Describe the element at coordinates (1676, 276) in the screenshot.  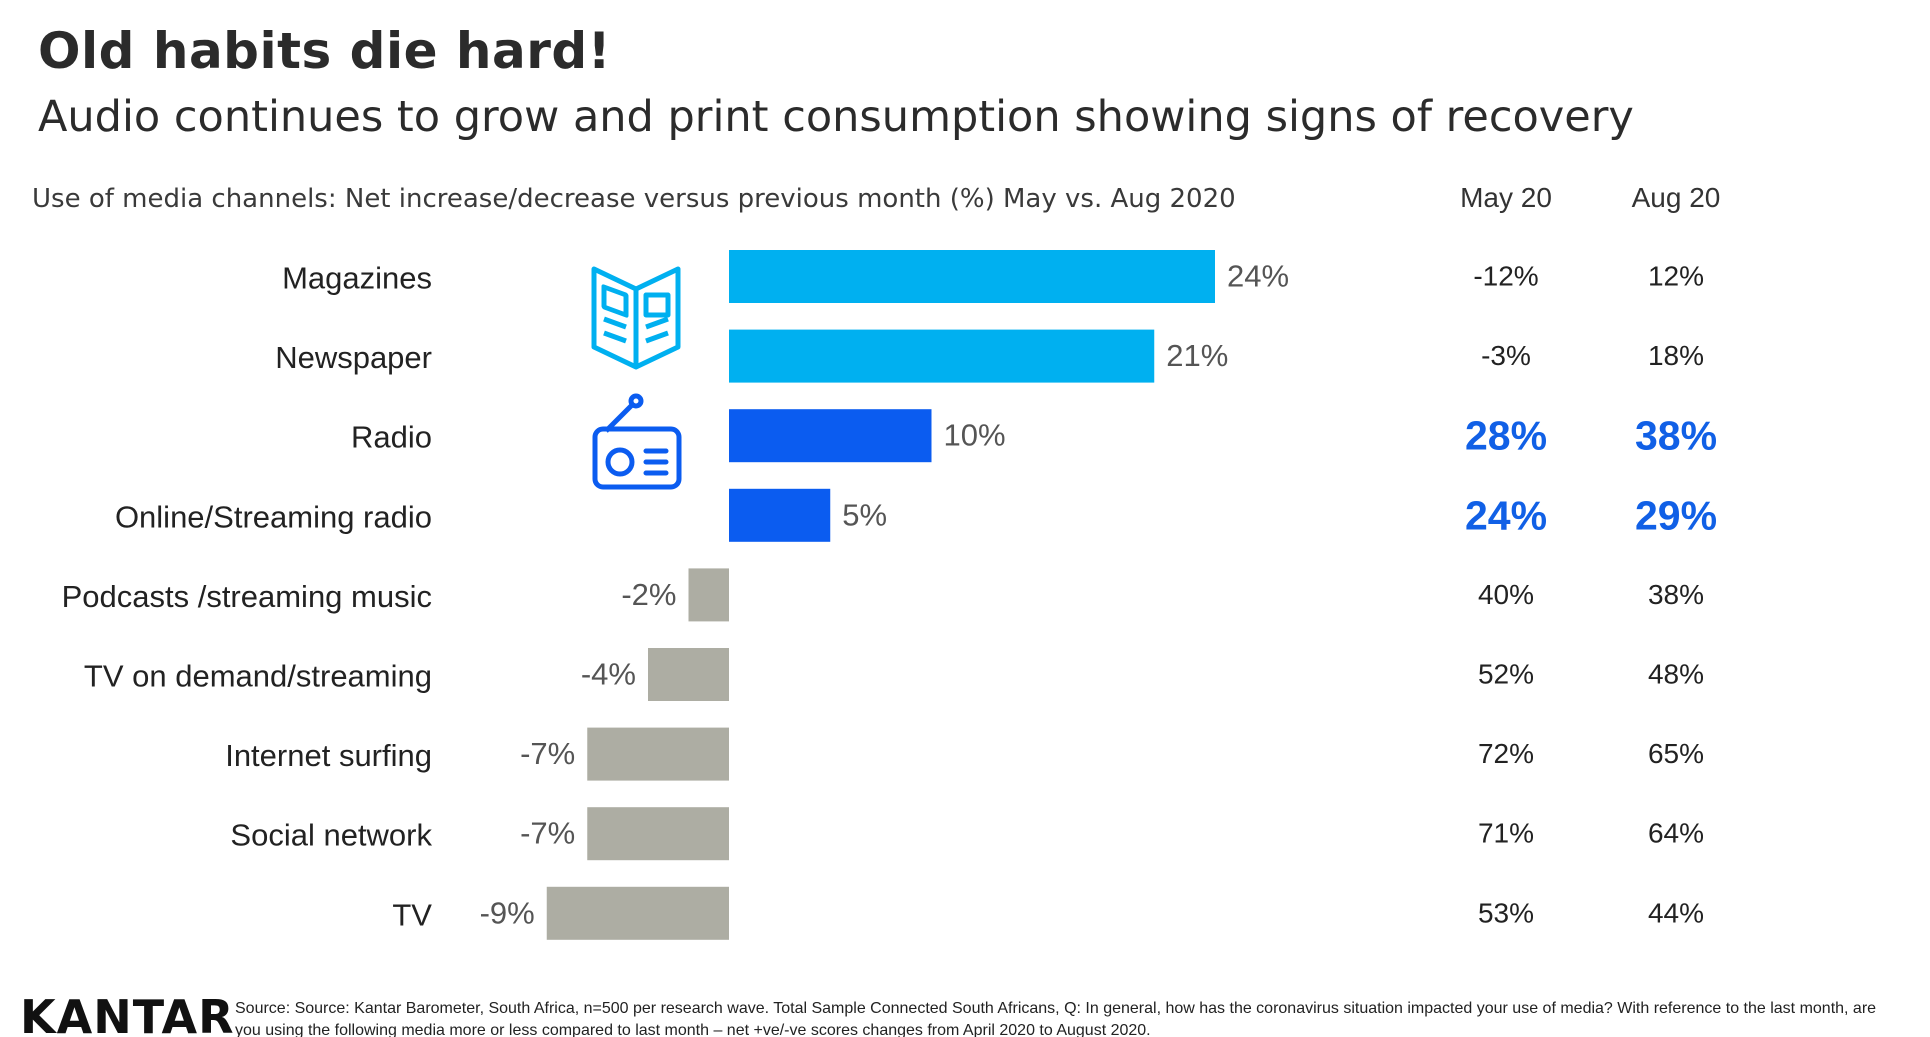
I see `table-cell-aug: 12%` at that location.